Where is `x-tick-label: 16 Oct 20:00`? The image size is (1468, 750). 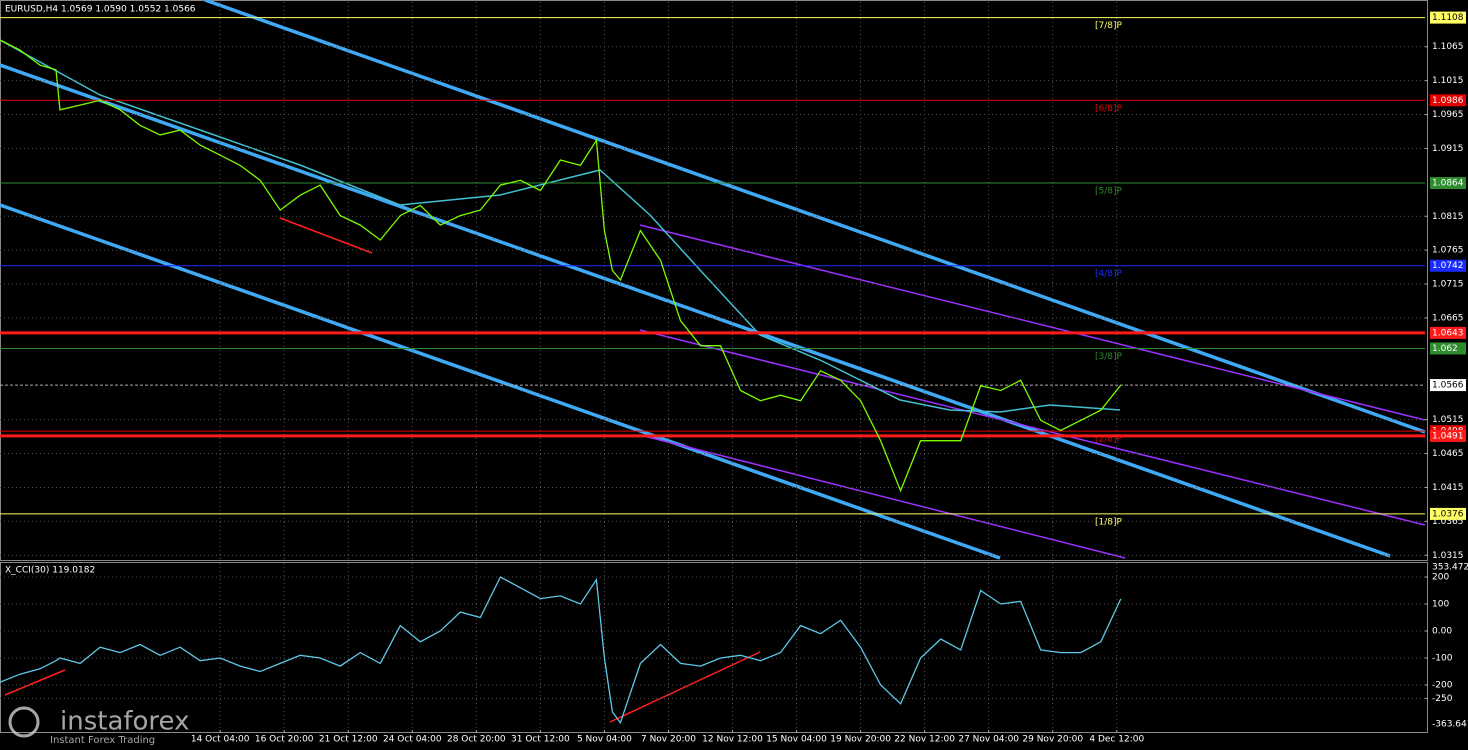
x-tick-label: 16 Oct 20:00 is located at coordinates (284, 740).